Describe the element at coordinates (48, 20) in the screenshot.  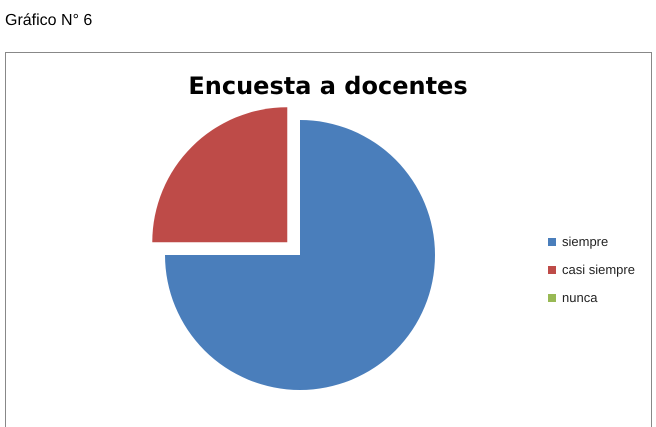
I see `text: Gráfico N° 6` at that location.